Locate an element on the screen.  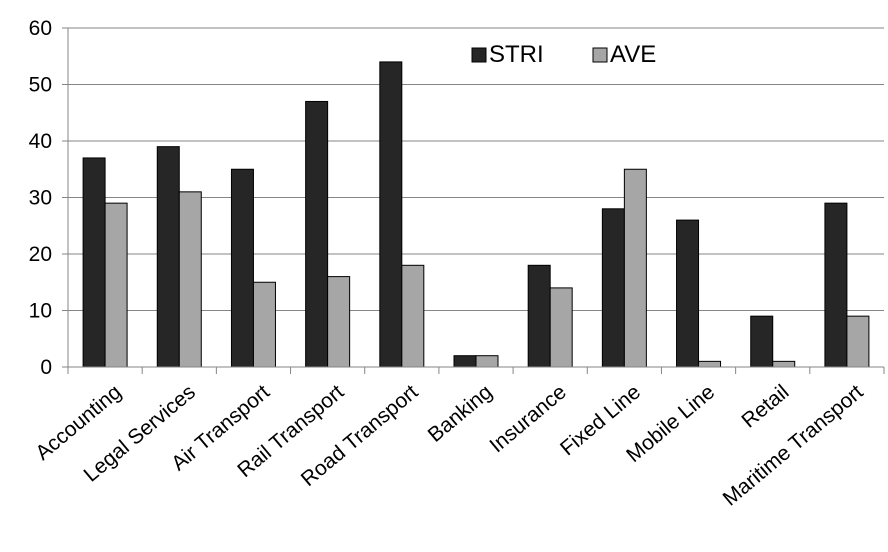
y-tick-label: 40 is located at coordinates (40, 141).